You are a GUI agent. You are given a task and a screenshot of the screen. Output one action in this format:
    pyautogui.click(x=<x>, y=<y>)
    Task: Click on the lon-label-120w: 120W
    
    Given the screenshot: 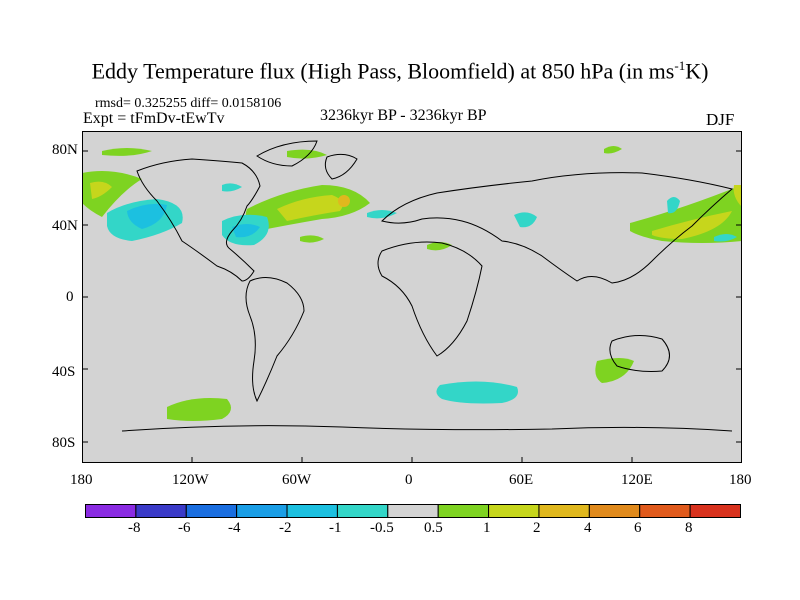 What is the action you would take?
    pyautogui.click(x=190, y=480)
    